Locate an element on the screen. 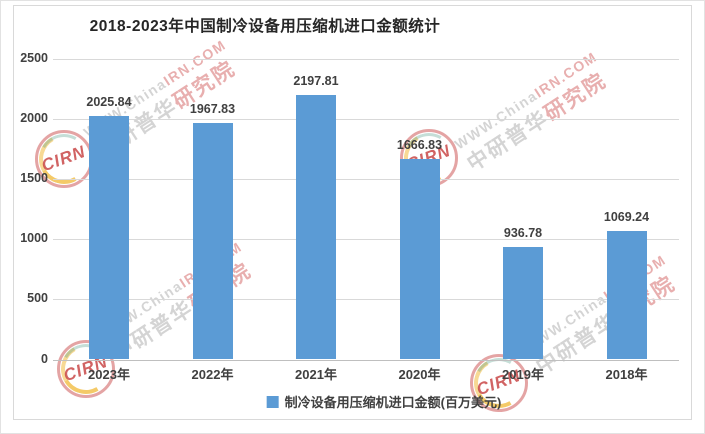  y-axis-tick-label: 500 is located at coordinates (37, 298).